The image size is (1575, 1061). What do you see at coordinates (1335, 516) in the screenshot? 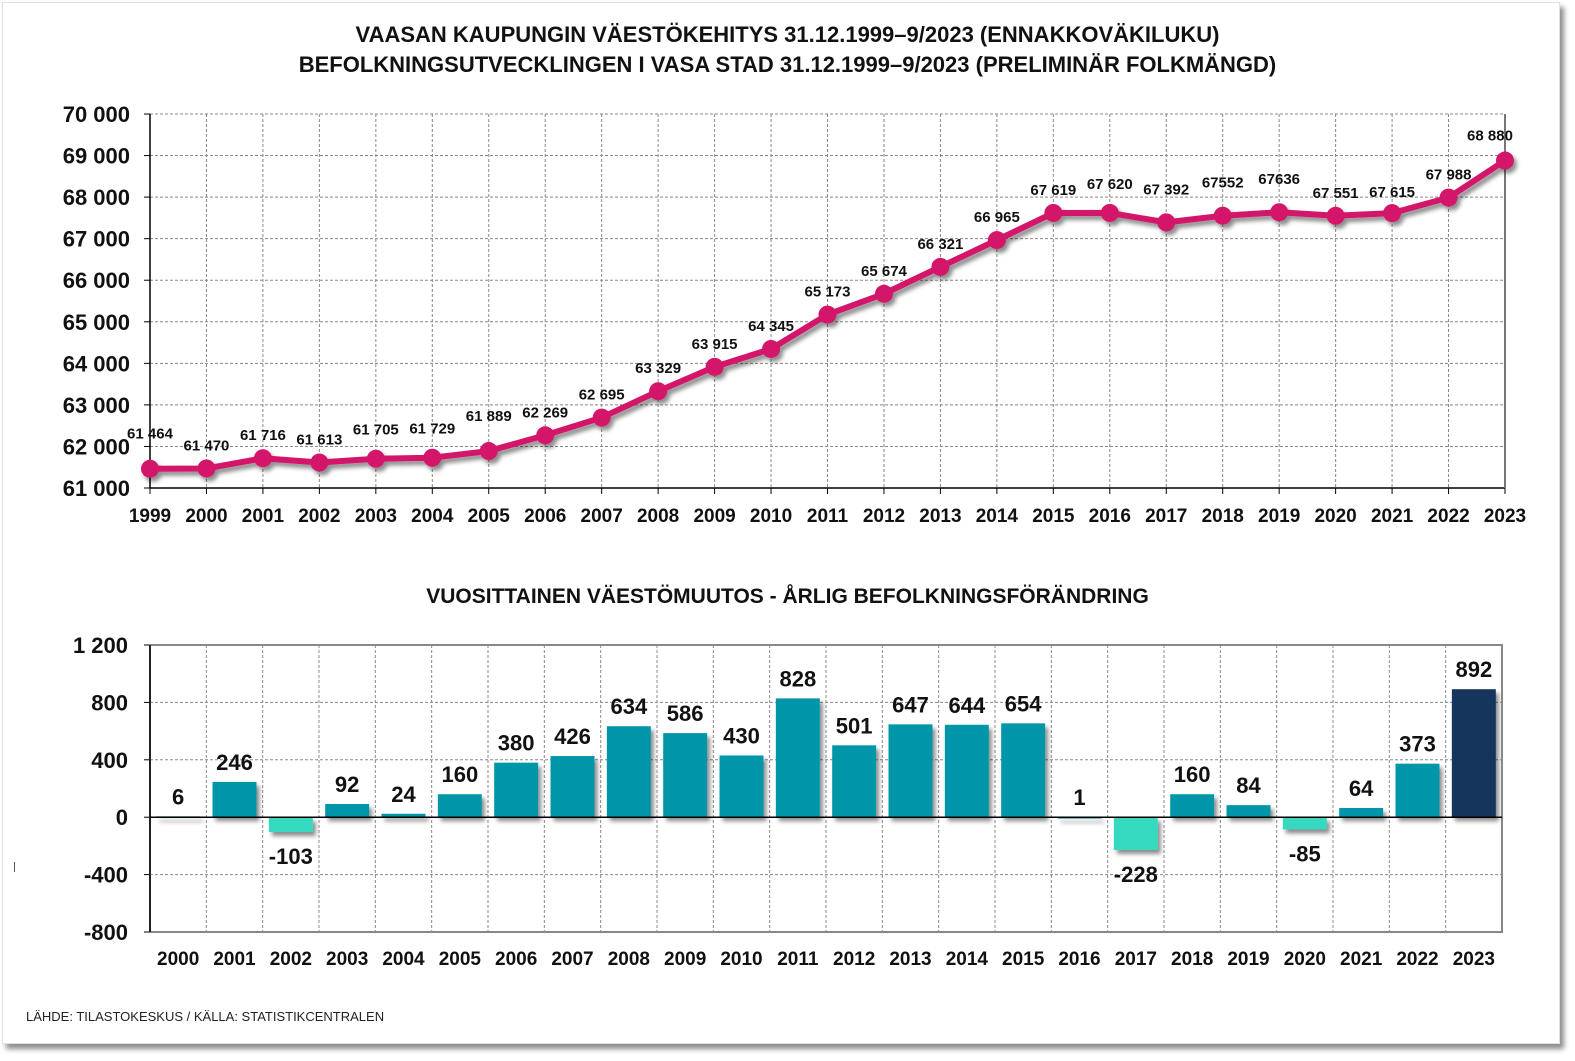
I see `line-xtick-label: 2020` at bounding box center [1335, 516].